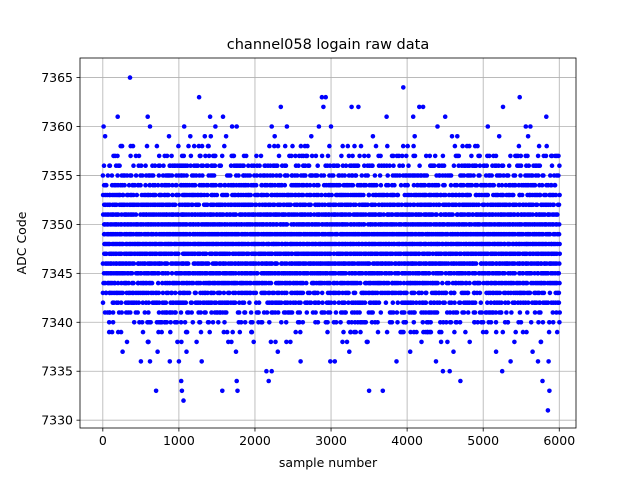 The height and width of the screenshot is (480, 640). Describe the element at coordinates (328, 462) in the screenshot. I see `x-axis-label: sample number` at that location.